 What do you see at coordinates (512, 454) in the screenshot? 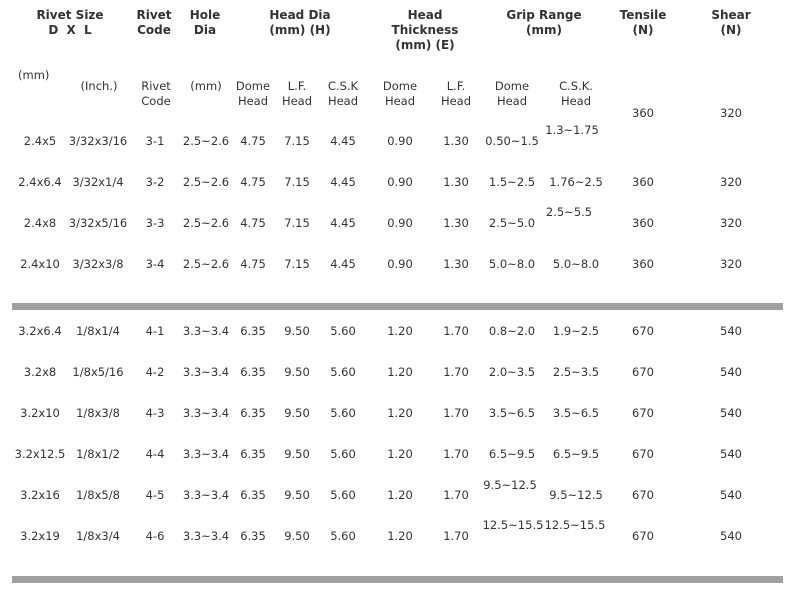
I see `cell-grip-dome: 6.5~9.5` at bounding box center [512, 454].